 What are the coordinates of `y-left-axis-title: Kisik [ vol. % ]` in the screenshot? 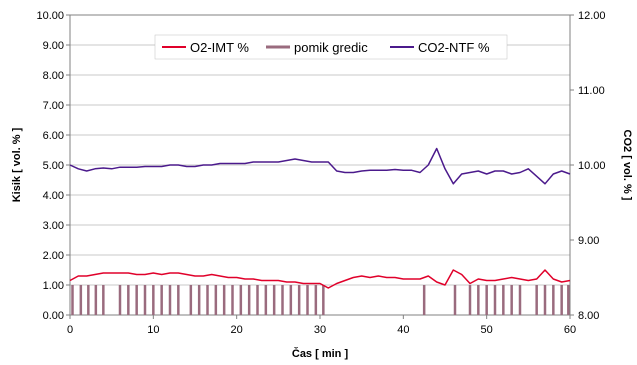 It's located at (17, 164).